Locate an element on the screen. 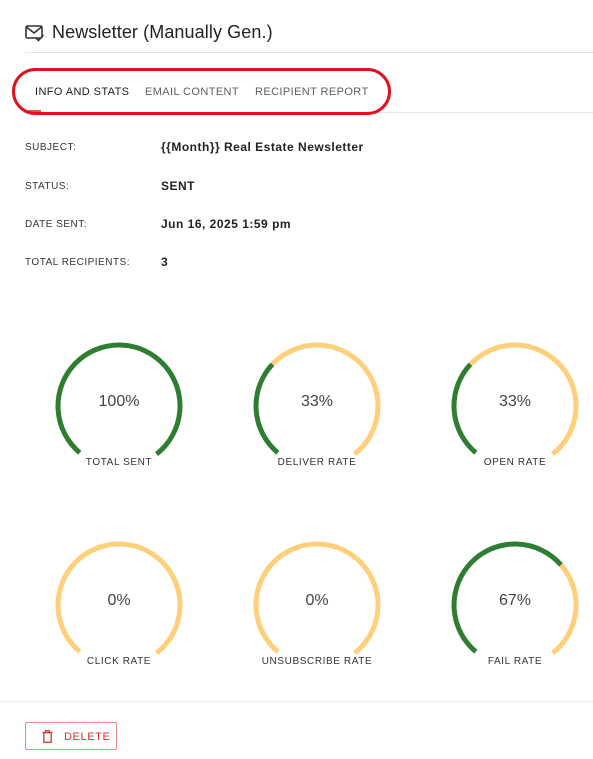 This screenshot has width=593, height=759. stat-gauge-fail-rate: 67% FAIL RATE is located at coordinates (509, 614).